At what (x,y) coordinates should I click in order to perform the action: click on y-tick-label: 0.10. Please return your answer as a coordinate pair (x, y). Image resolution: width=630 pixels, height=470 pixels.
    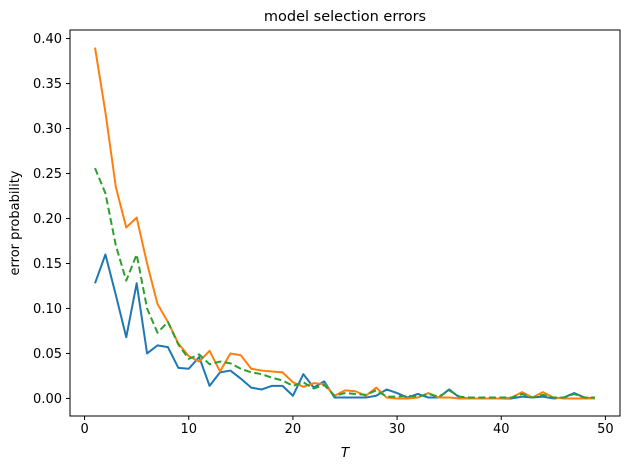
    Looking at the image, I should click on (47, 309).